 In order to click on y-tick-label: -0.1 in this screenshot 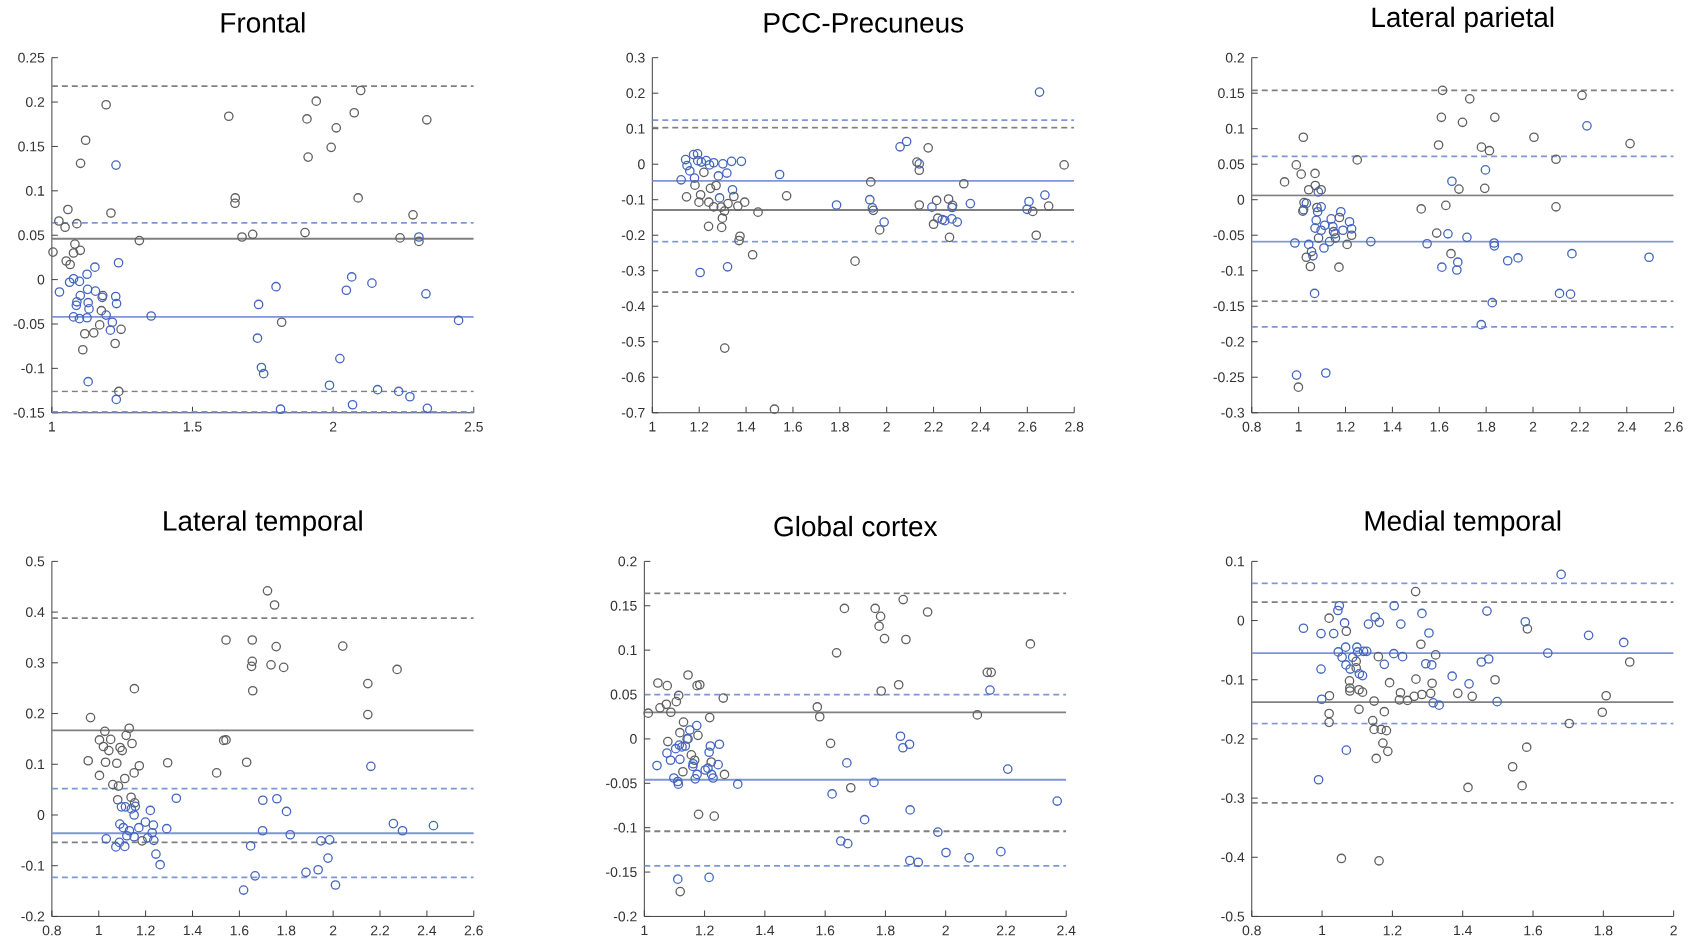, I will do `click(33, 368)`.